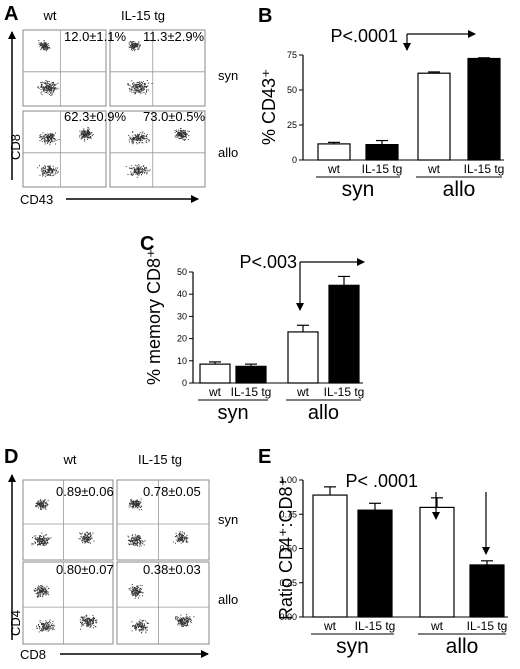 The width and height of the screenshot is (520, 669). Describe the element at coordinates (163, 603) in the screenshot. I see `flow-plot` at that location.